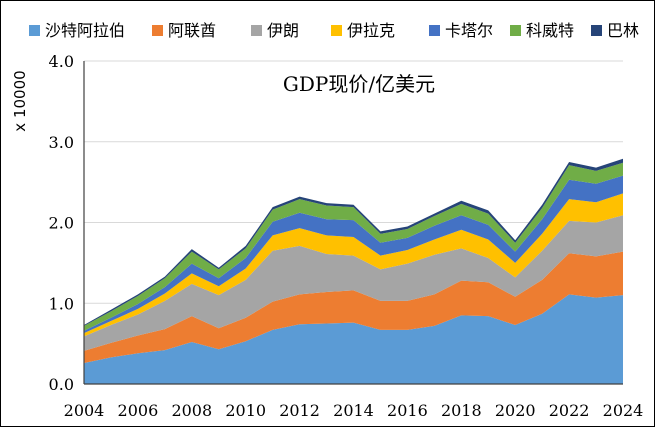 Image resolution: width=655 pixels, height=427 pixels. I want to click on legend-label-1: 沙特阿拉伯, so click(85, 30).